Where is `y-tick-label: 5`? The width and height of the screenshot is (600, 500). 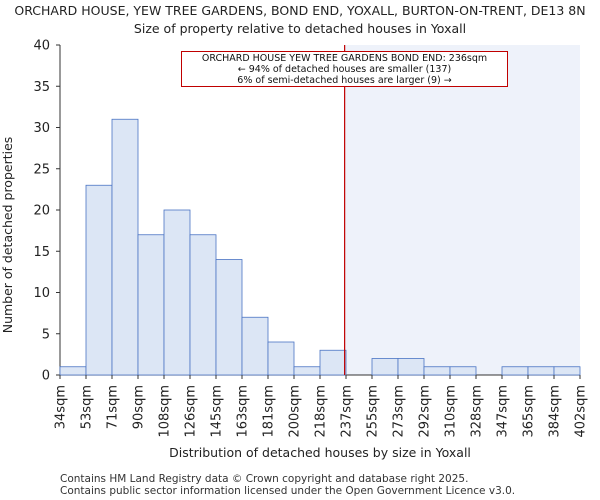 y-tick-label: 5 is located at coordinates (46, 334).